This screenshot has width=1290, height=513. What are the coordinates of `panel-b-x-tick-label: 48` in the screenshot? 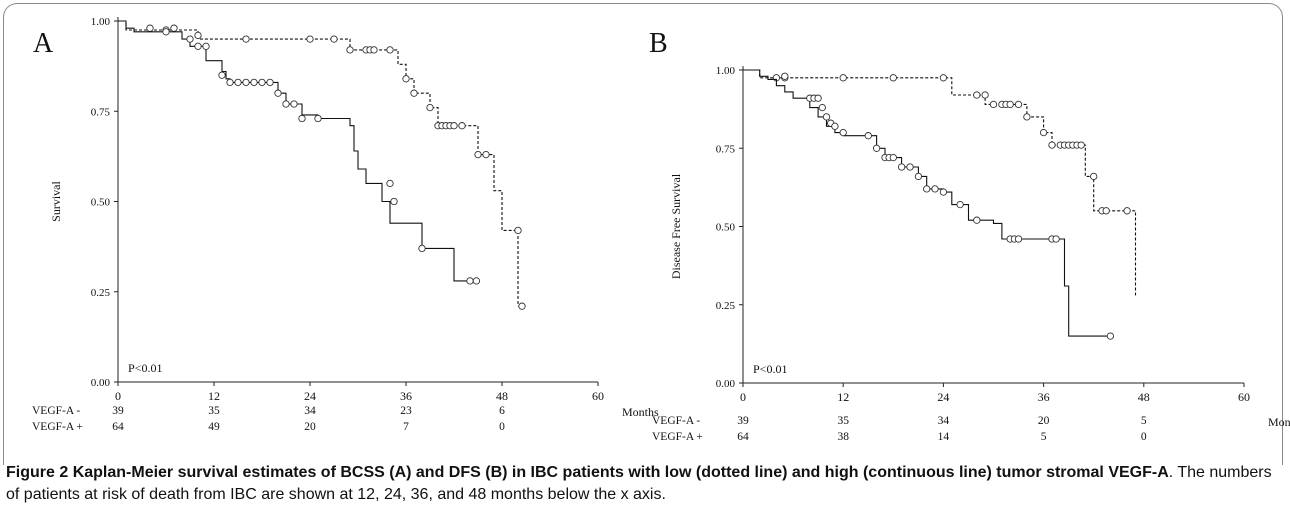 It's located at (1144, 397).